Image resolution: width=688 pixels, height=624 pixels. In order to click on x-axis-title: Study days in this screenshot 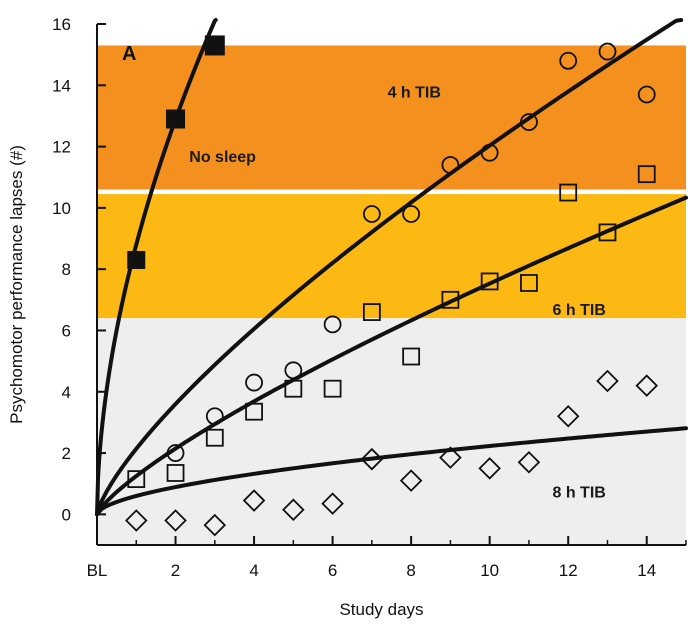, I will do `click(381, 609)`.